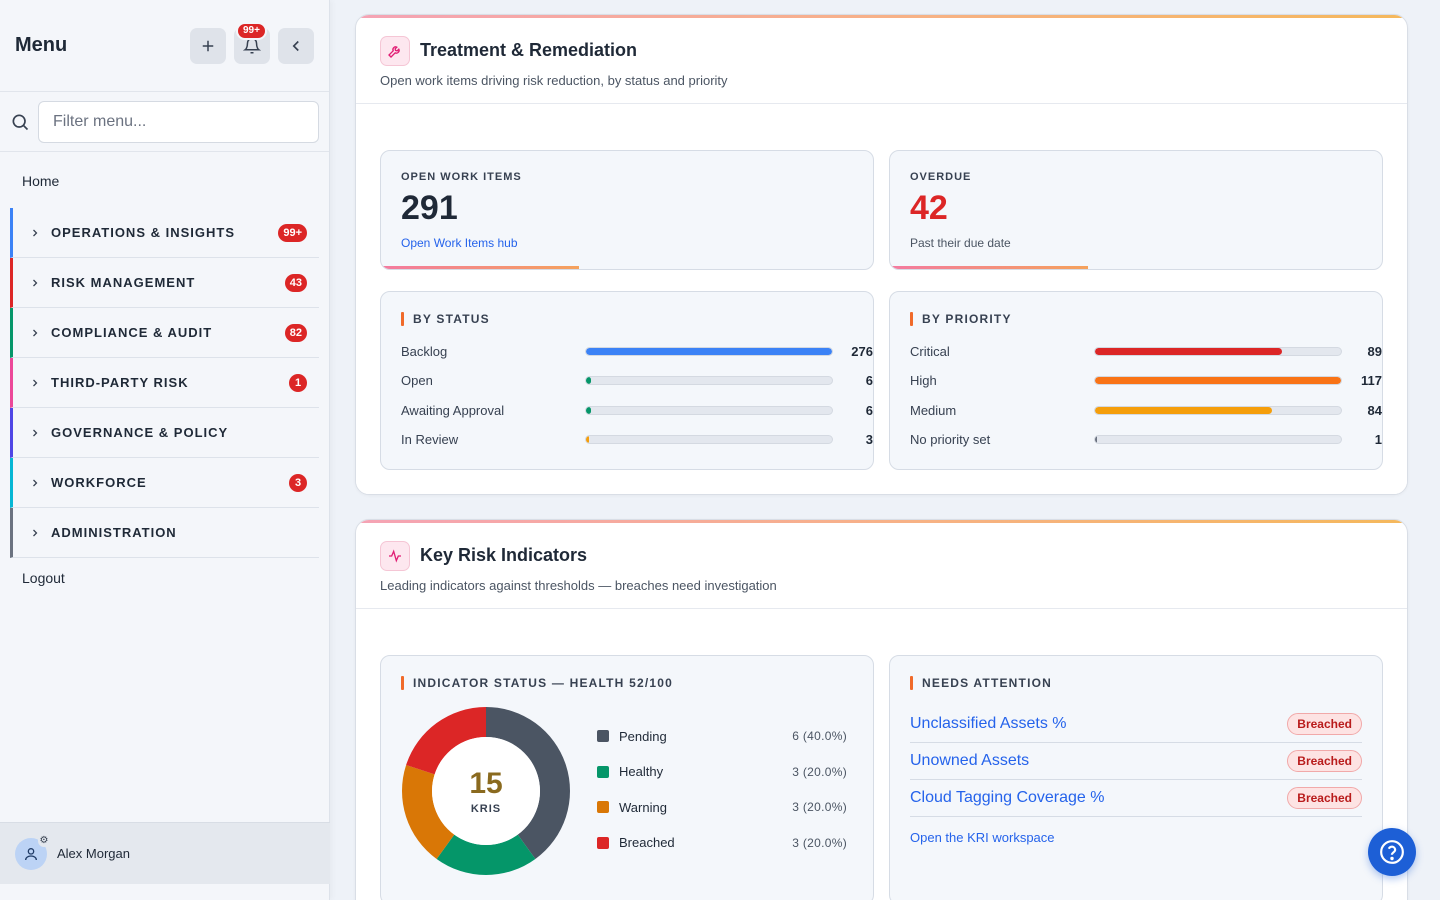  What do you see at coordinates (950, 439) in the screenshot?
I see `bar-label: No priority set` at bounding box center [950, 439].